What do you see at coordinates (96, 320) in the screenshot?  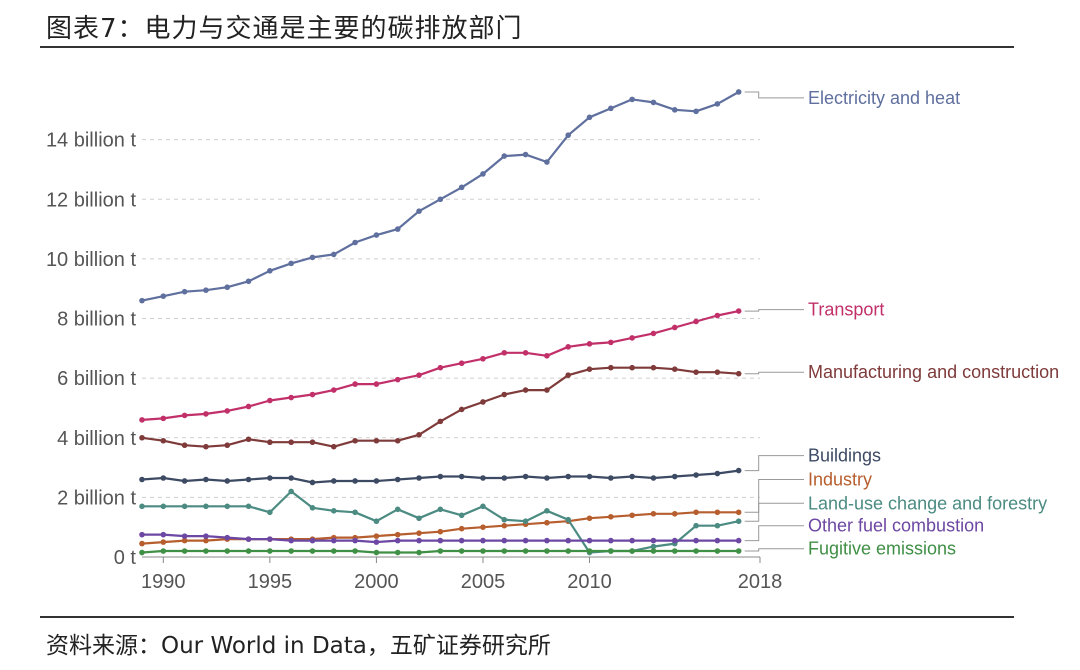 I see `y-tick-label: 8 billion t` at bounding box center [96, 320].